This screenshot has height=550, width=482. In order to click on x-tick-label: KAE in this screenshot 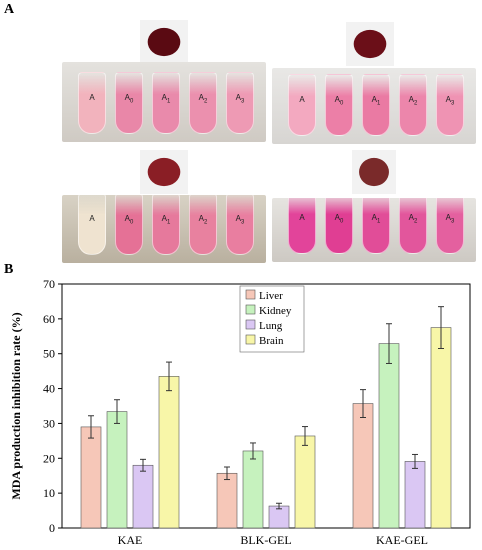, I will do `click(130, 540)`.